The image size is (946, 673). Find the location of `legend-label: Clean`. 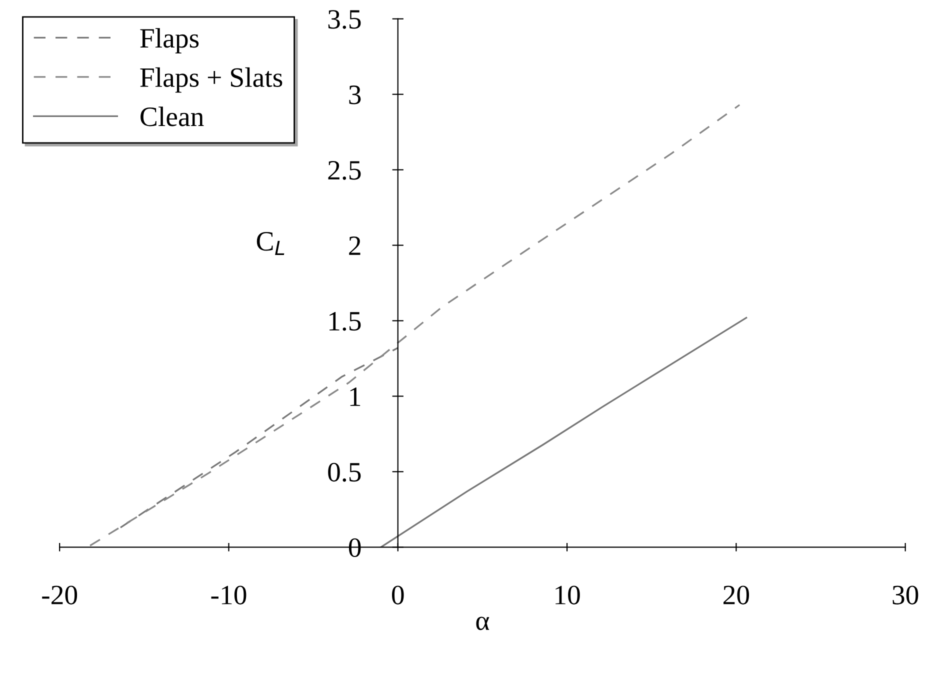

legend-label: Clean is located at coordinates (172, 116).